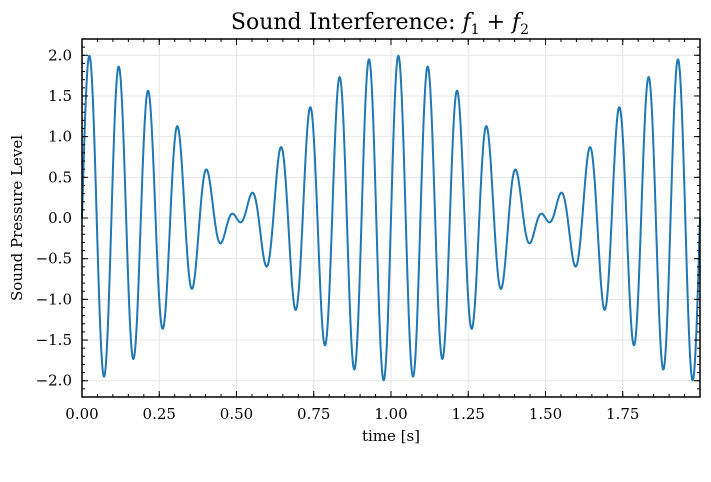  I want to click on y-tick-label: 1.5, so click(60, 96).